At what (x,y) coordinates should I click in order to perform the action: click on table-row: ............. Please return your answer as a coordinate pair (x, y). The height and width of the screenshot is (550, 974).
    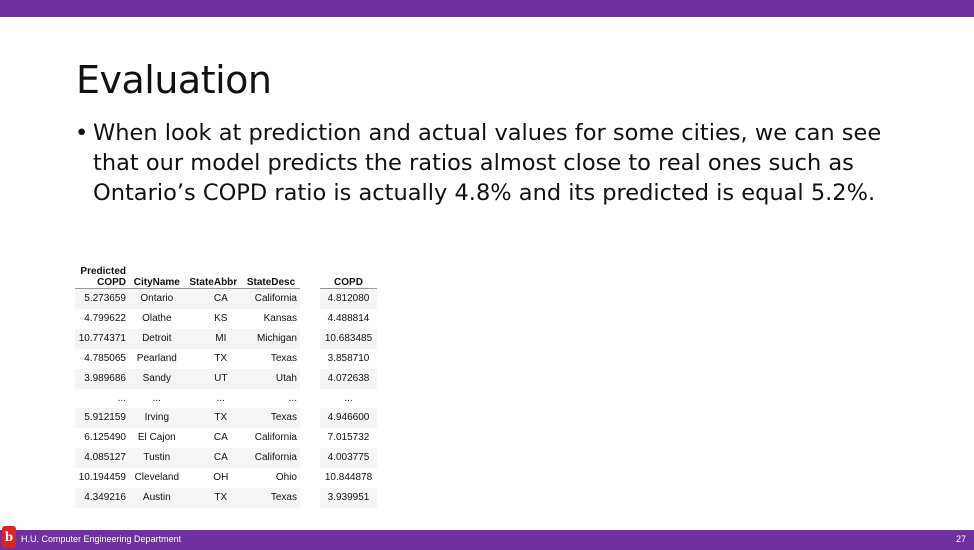
    Looking at the image, I should click on (187, 399).